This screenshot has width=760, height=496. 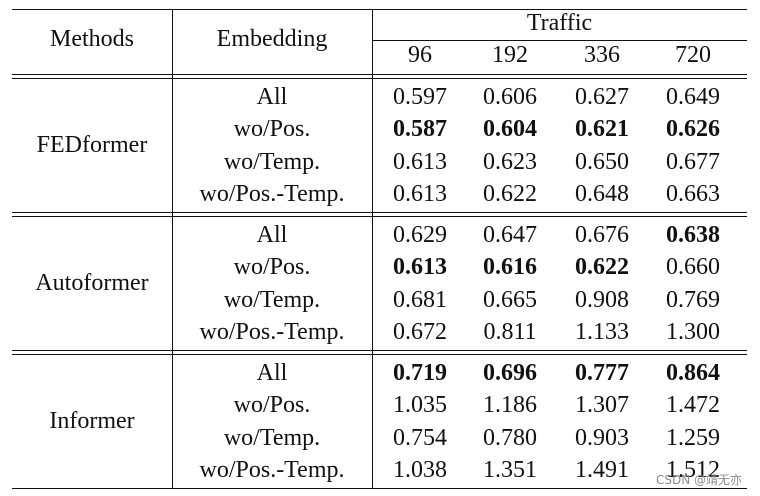 What do you see at coordinates (420, 235) in the screenshot?
I see `value-cell: 0.629` at bounding box center [420, 235].